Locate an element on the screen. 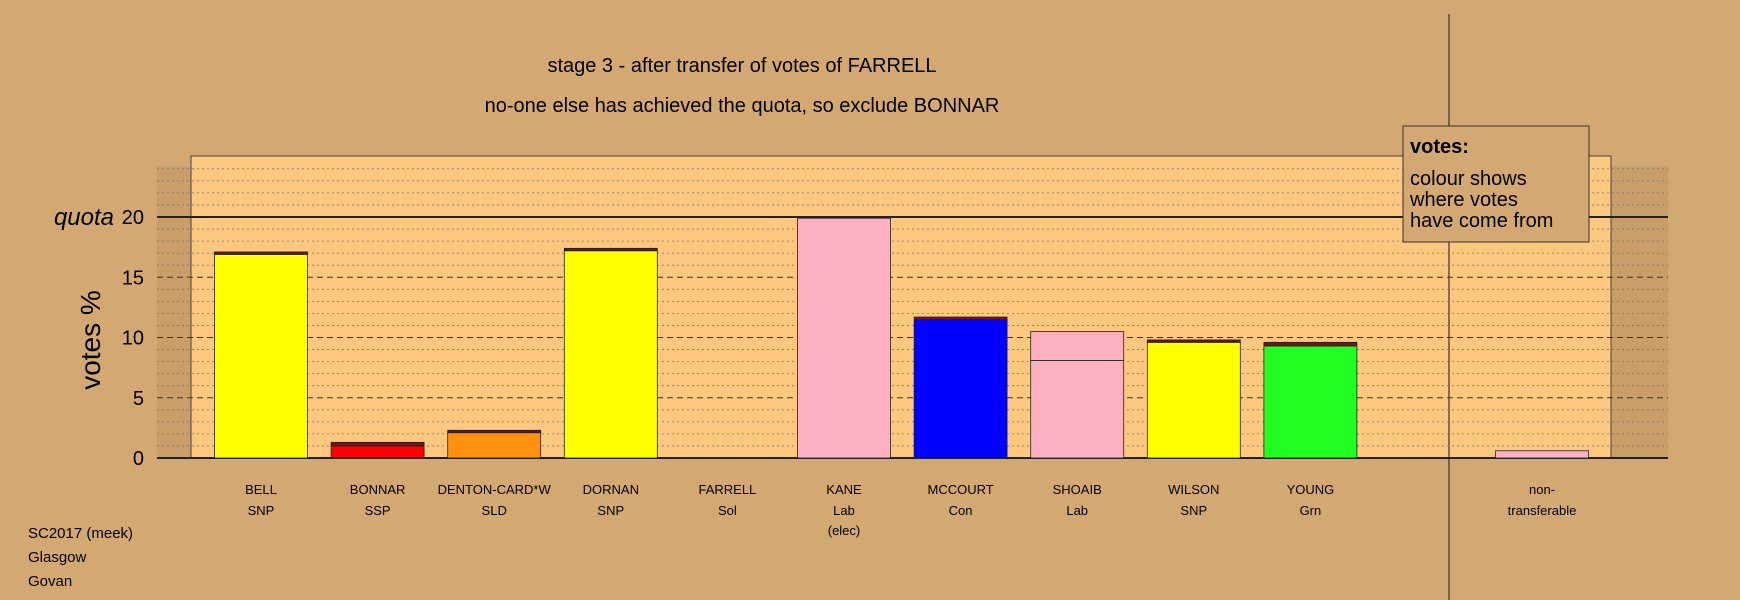 This screenshot has height=600, width=1740. plot-margin-left is located at coordinates (174, 312).